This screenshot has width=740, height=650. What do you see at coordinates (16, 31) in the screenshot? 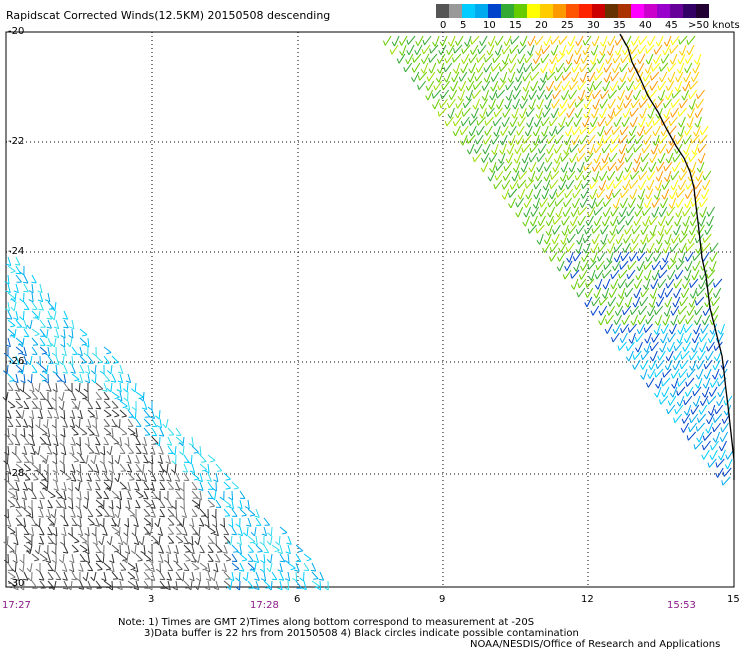
I see `lat-label-20: -20` at bounding box center [16, 31].